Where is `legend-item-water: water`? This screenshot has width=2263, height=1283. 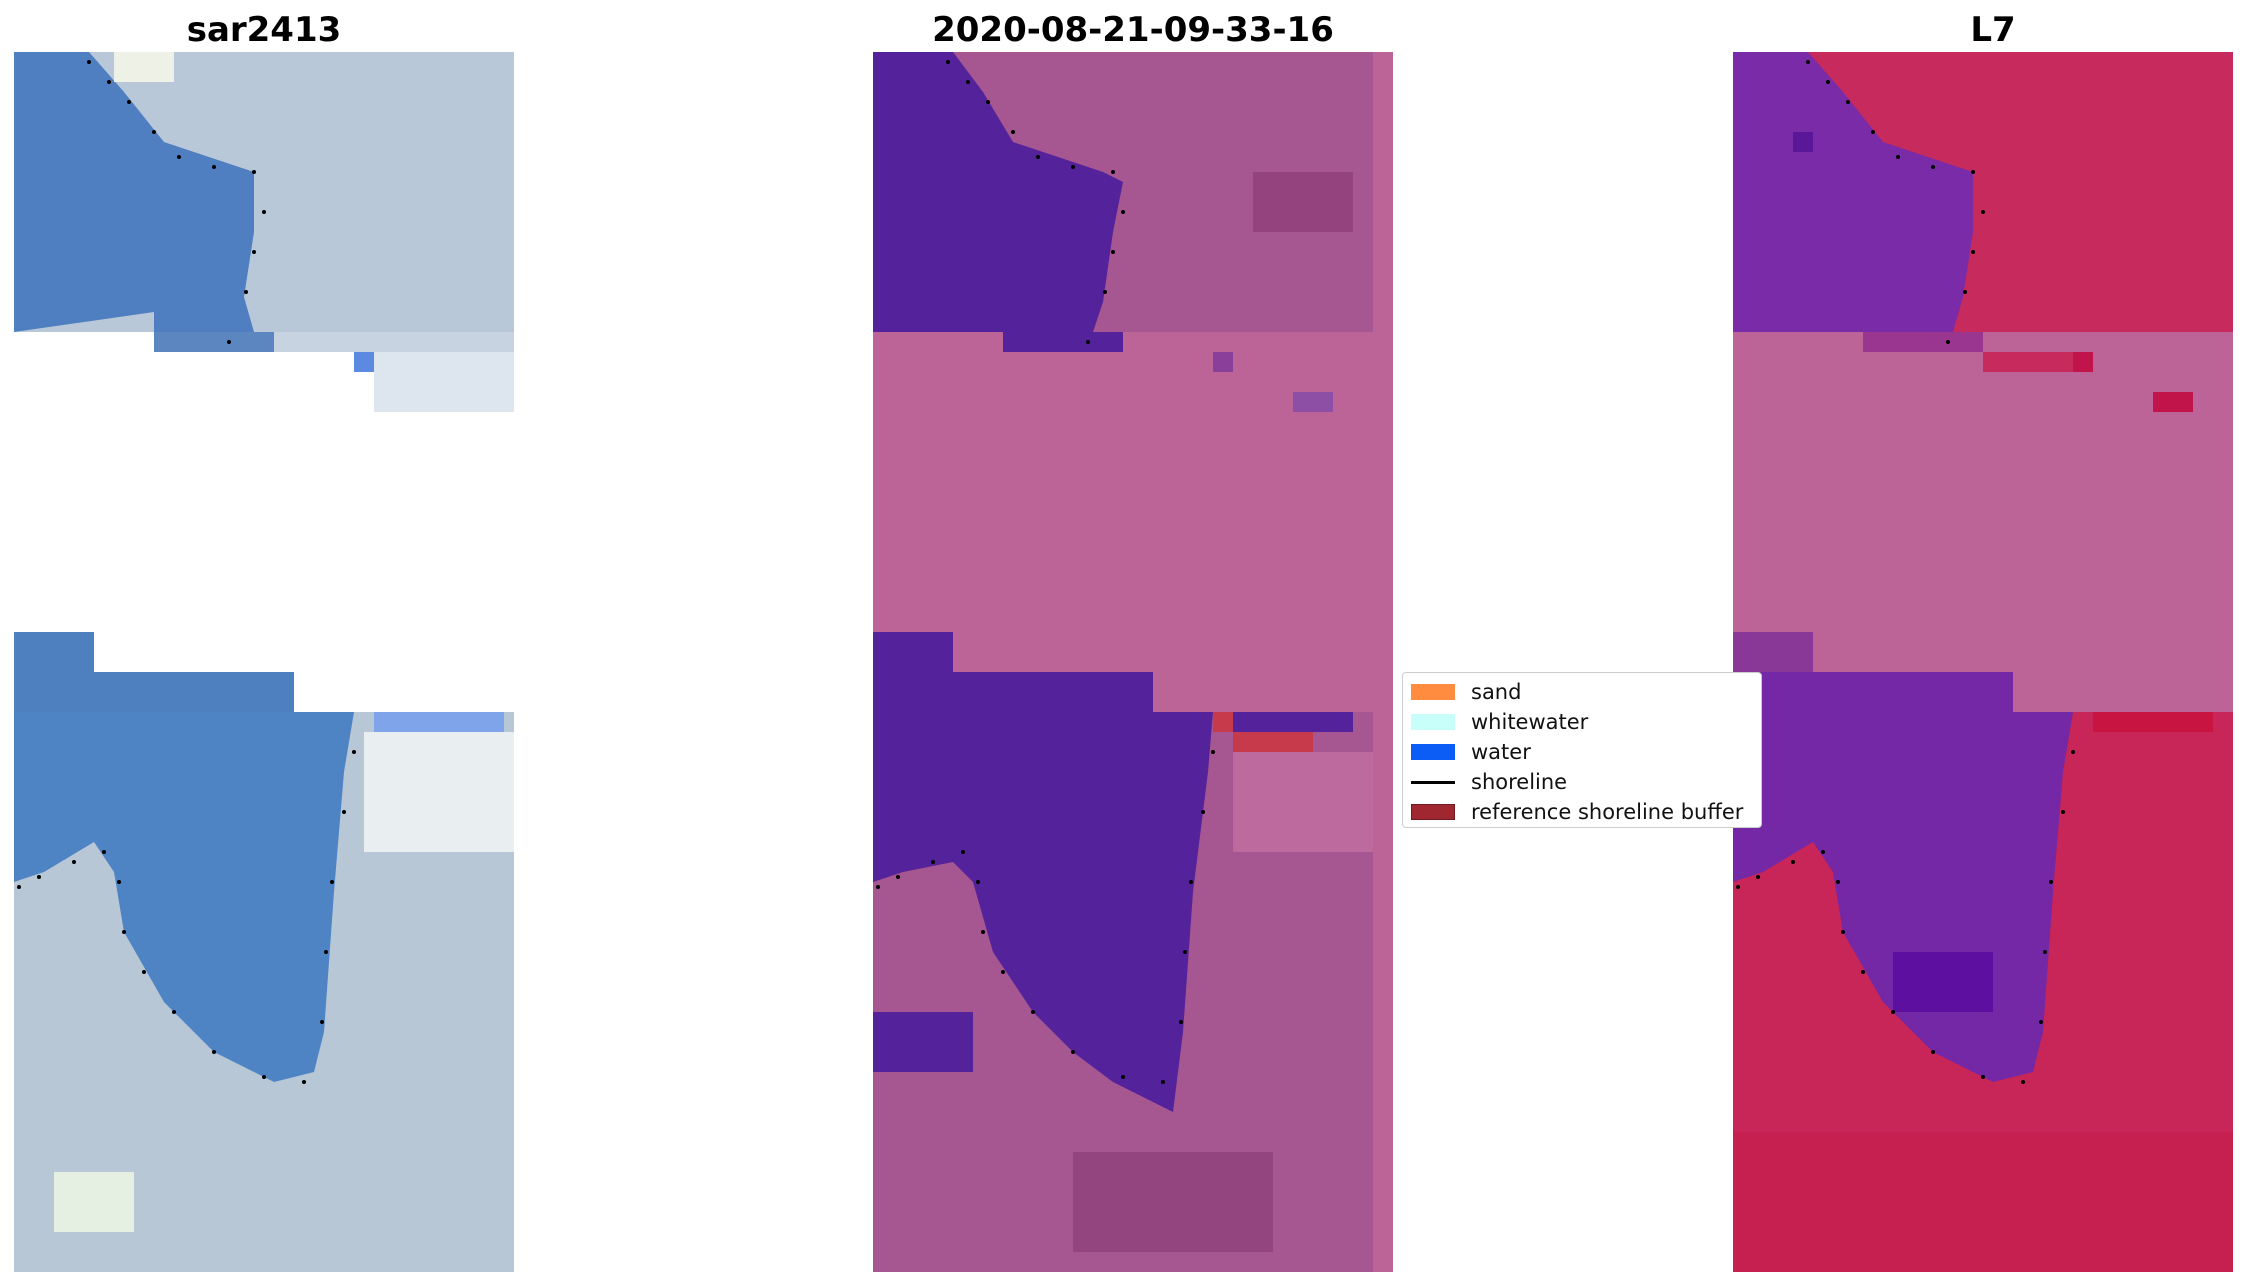 legend-item-water: water is located at coordinates (1471, 752).